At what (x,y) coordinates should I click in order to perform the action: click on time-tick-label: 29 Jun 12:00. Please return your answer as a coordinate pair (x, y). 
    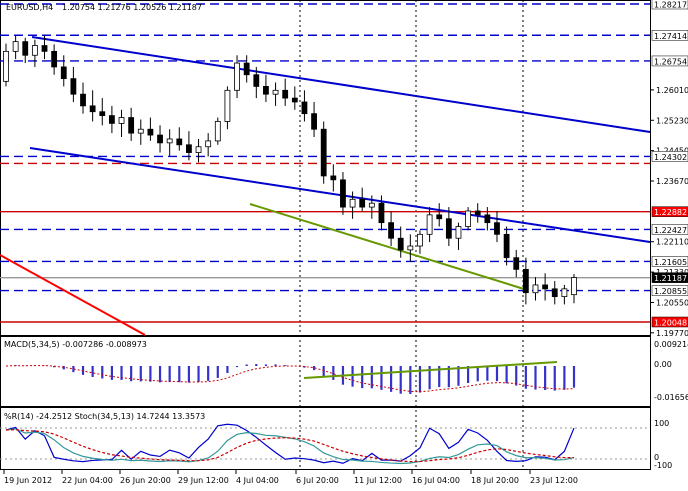
    Looking at the image, I should click on (203, 480).